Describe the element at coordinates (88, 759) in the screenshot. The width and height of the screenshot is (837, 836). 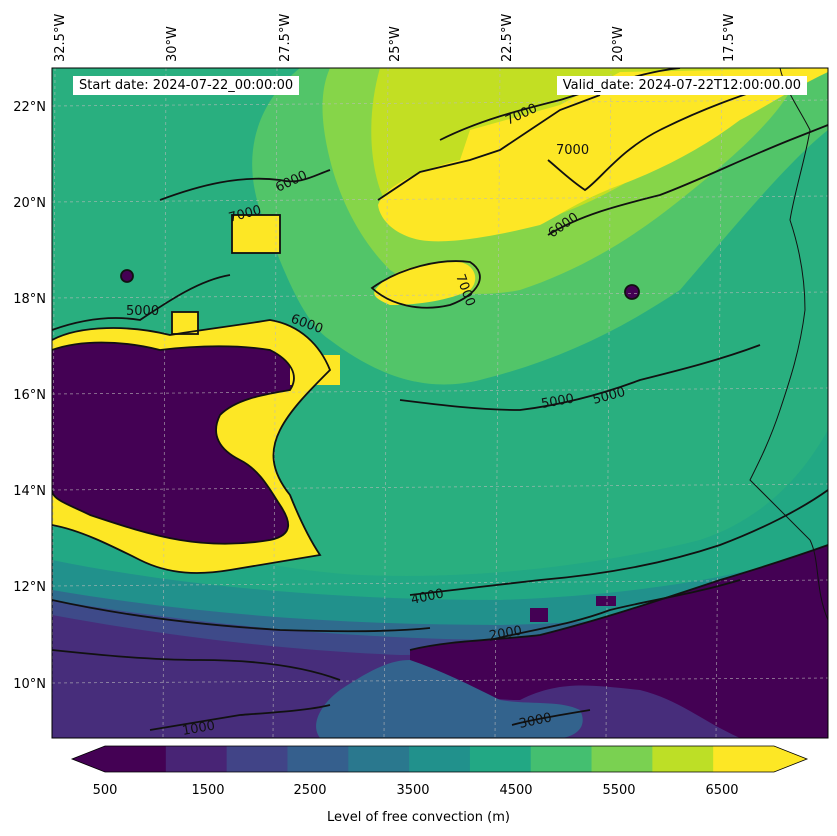
I see `colorbar-extend-min` at that location.